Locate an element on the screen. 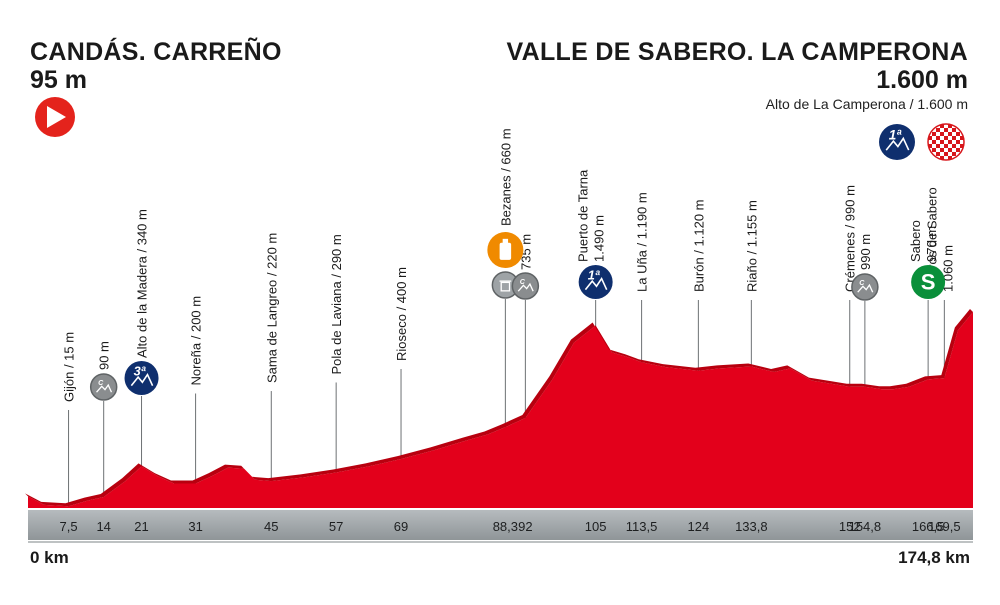 The width and height of the screenshot is (1000, 605). climb-icon: 1ª is located at coordinates (595, 282).